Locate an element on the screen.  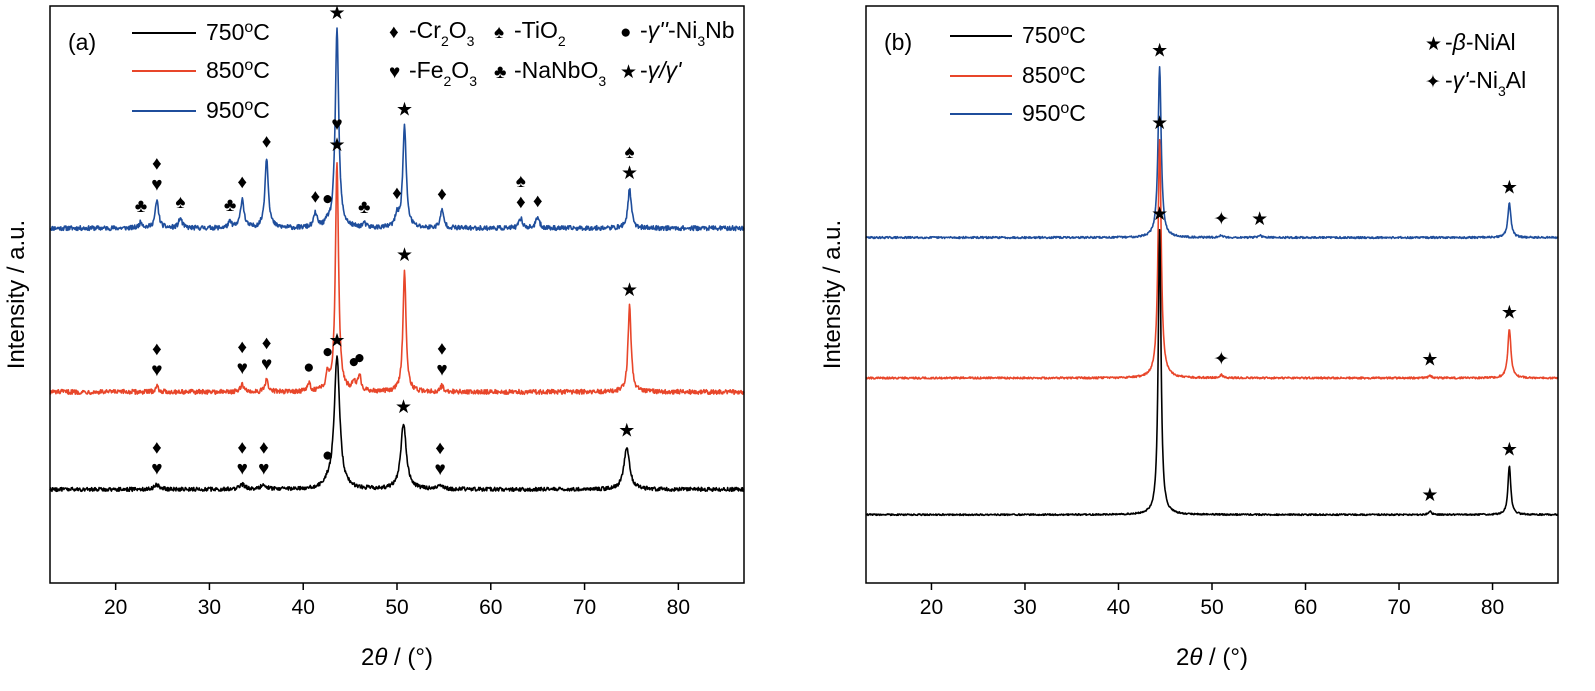
x-tick-label: 70 is located at coordinates (1398, 607).